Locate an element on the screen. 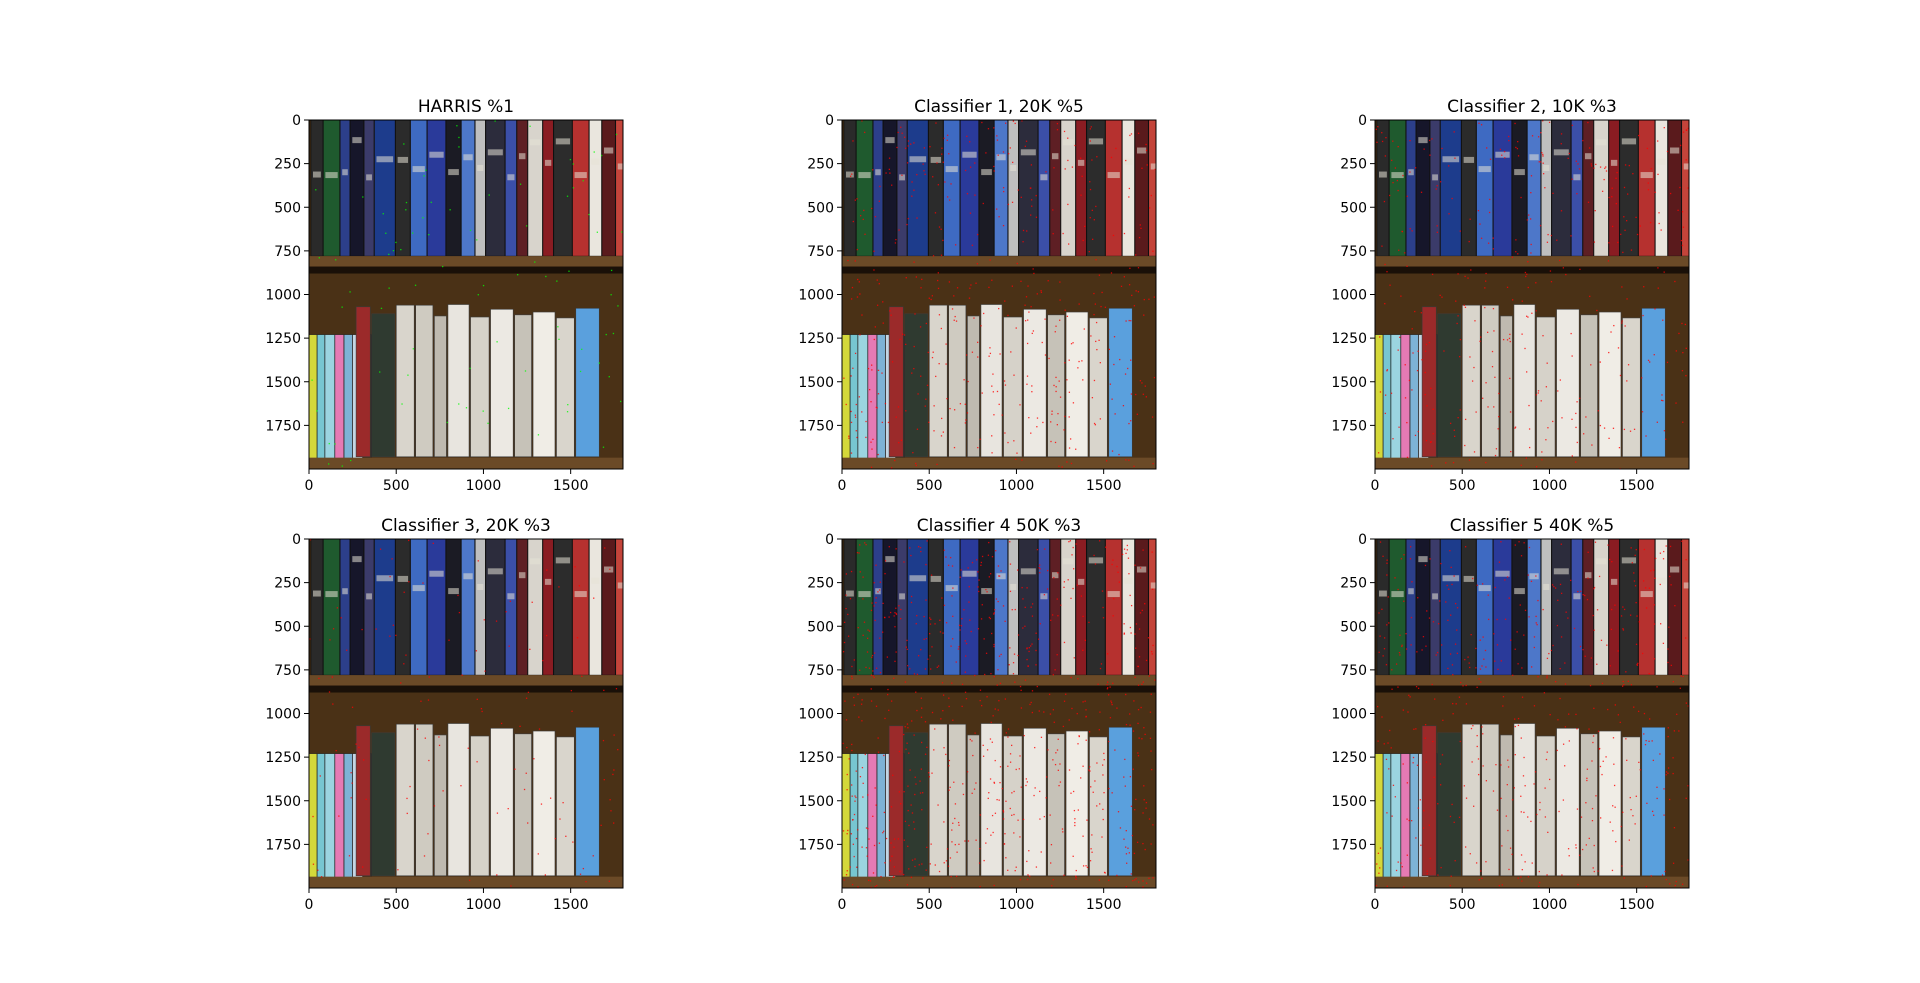 Image resolution: width=1920 pixels, height=983 pixels. subplot-title: Classifier 4 50K %3 is located at coordinates (999, 526).